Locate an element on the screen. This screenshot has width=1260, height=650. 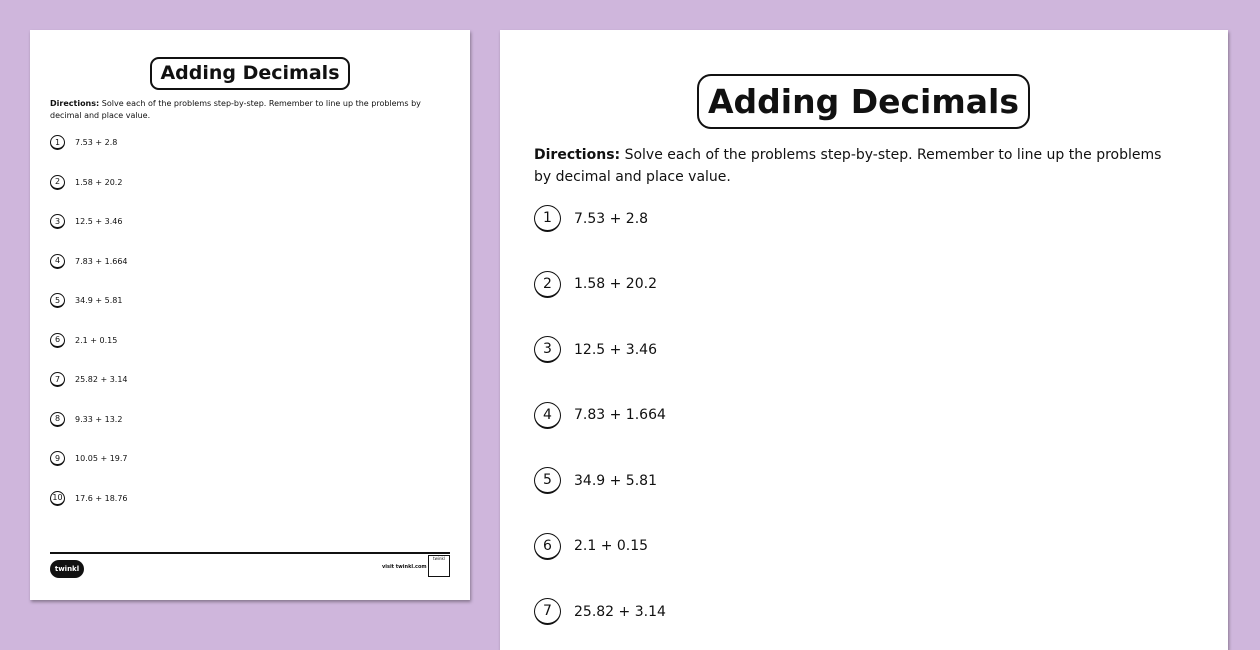
footer-divider is located at coordinates (250, 553).